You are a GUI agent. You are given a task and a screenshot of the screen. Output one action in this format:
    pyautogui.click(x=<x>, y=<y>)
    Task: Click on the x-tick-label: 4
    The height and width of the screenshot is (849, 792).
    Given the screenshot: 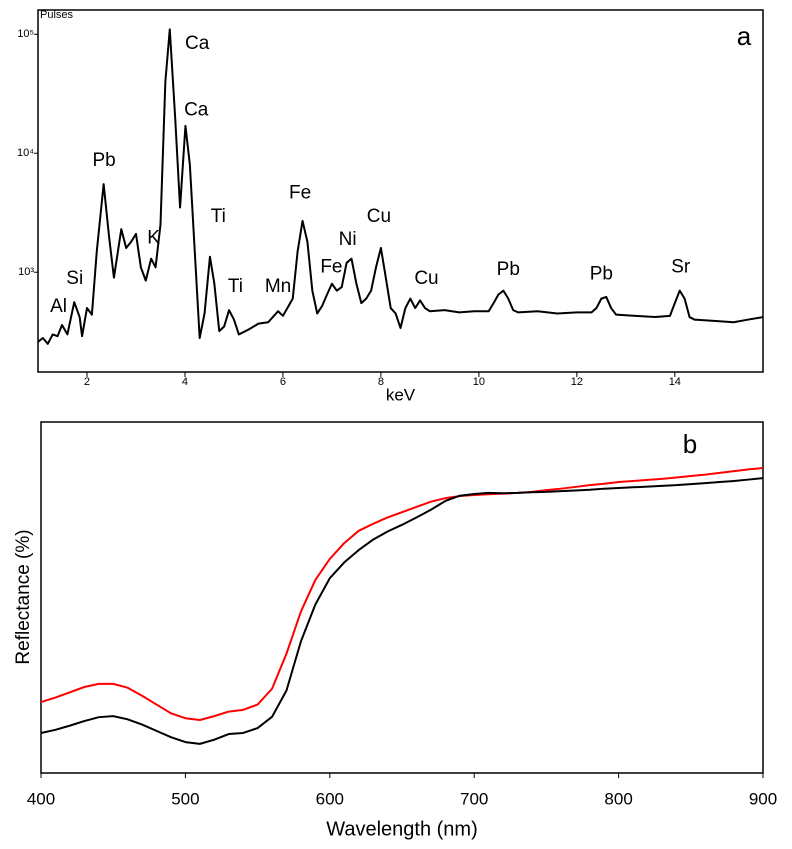 What is the action you would take?
    pyautogui.click(x=185, y=382)
    